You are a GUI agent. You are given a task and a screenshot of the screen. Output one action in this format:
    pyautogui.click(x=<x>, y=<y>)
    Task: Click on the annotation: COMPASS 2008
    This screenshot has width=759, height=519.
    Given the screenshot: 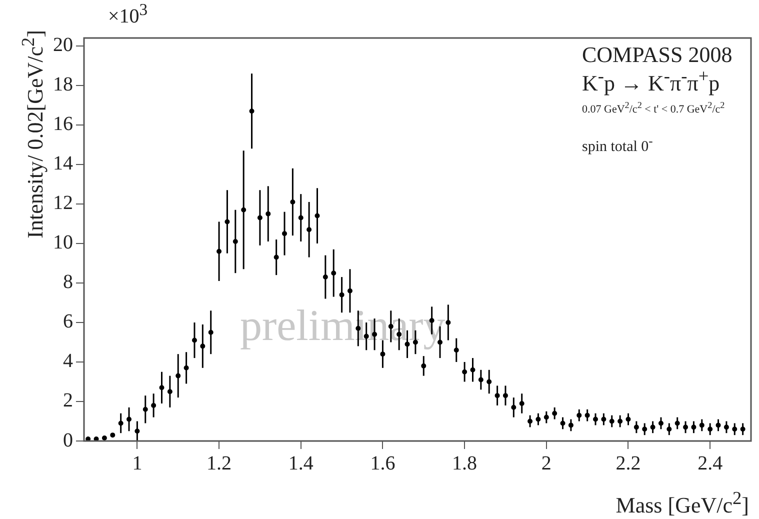 What is the action you would take?
    pyautogui.click(x=657, y=55)
    